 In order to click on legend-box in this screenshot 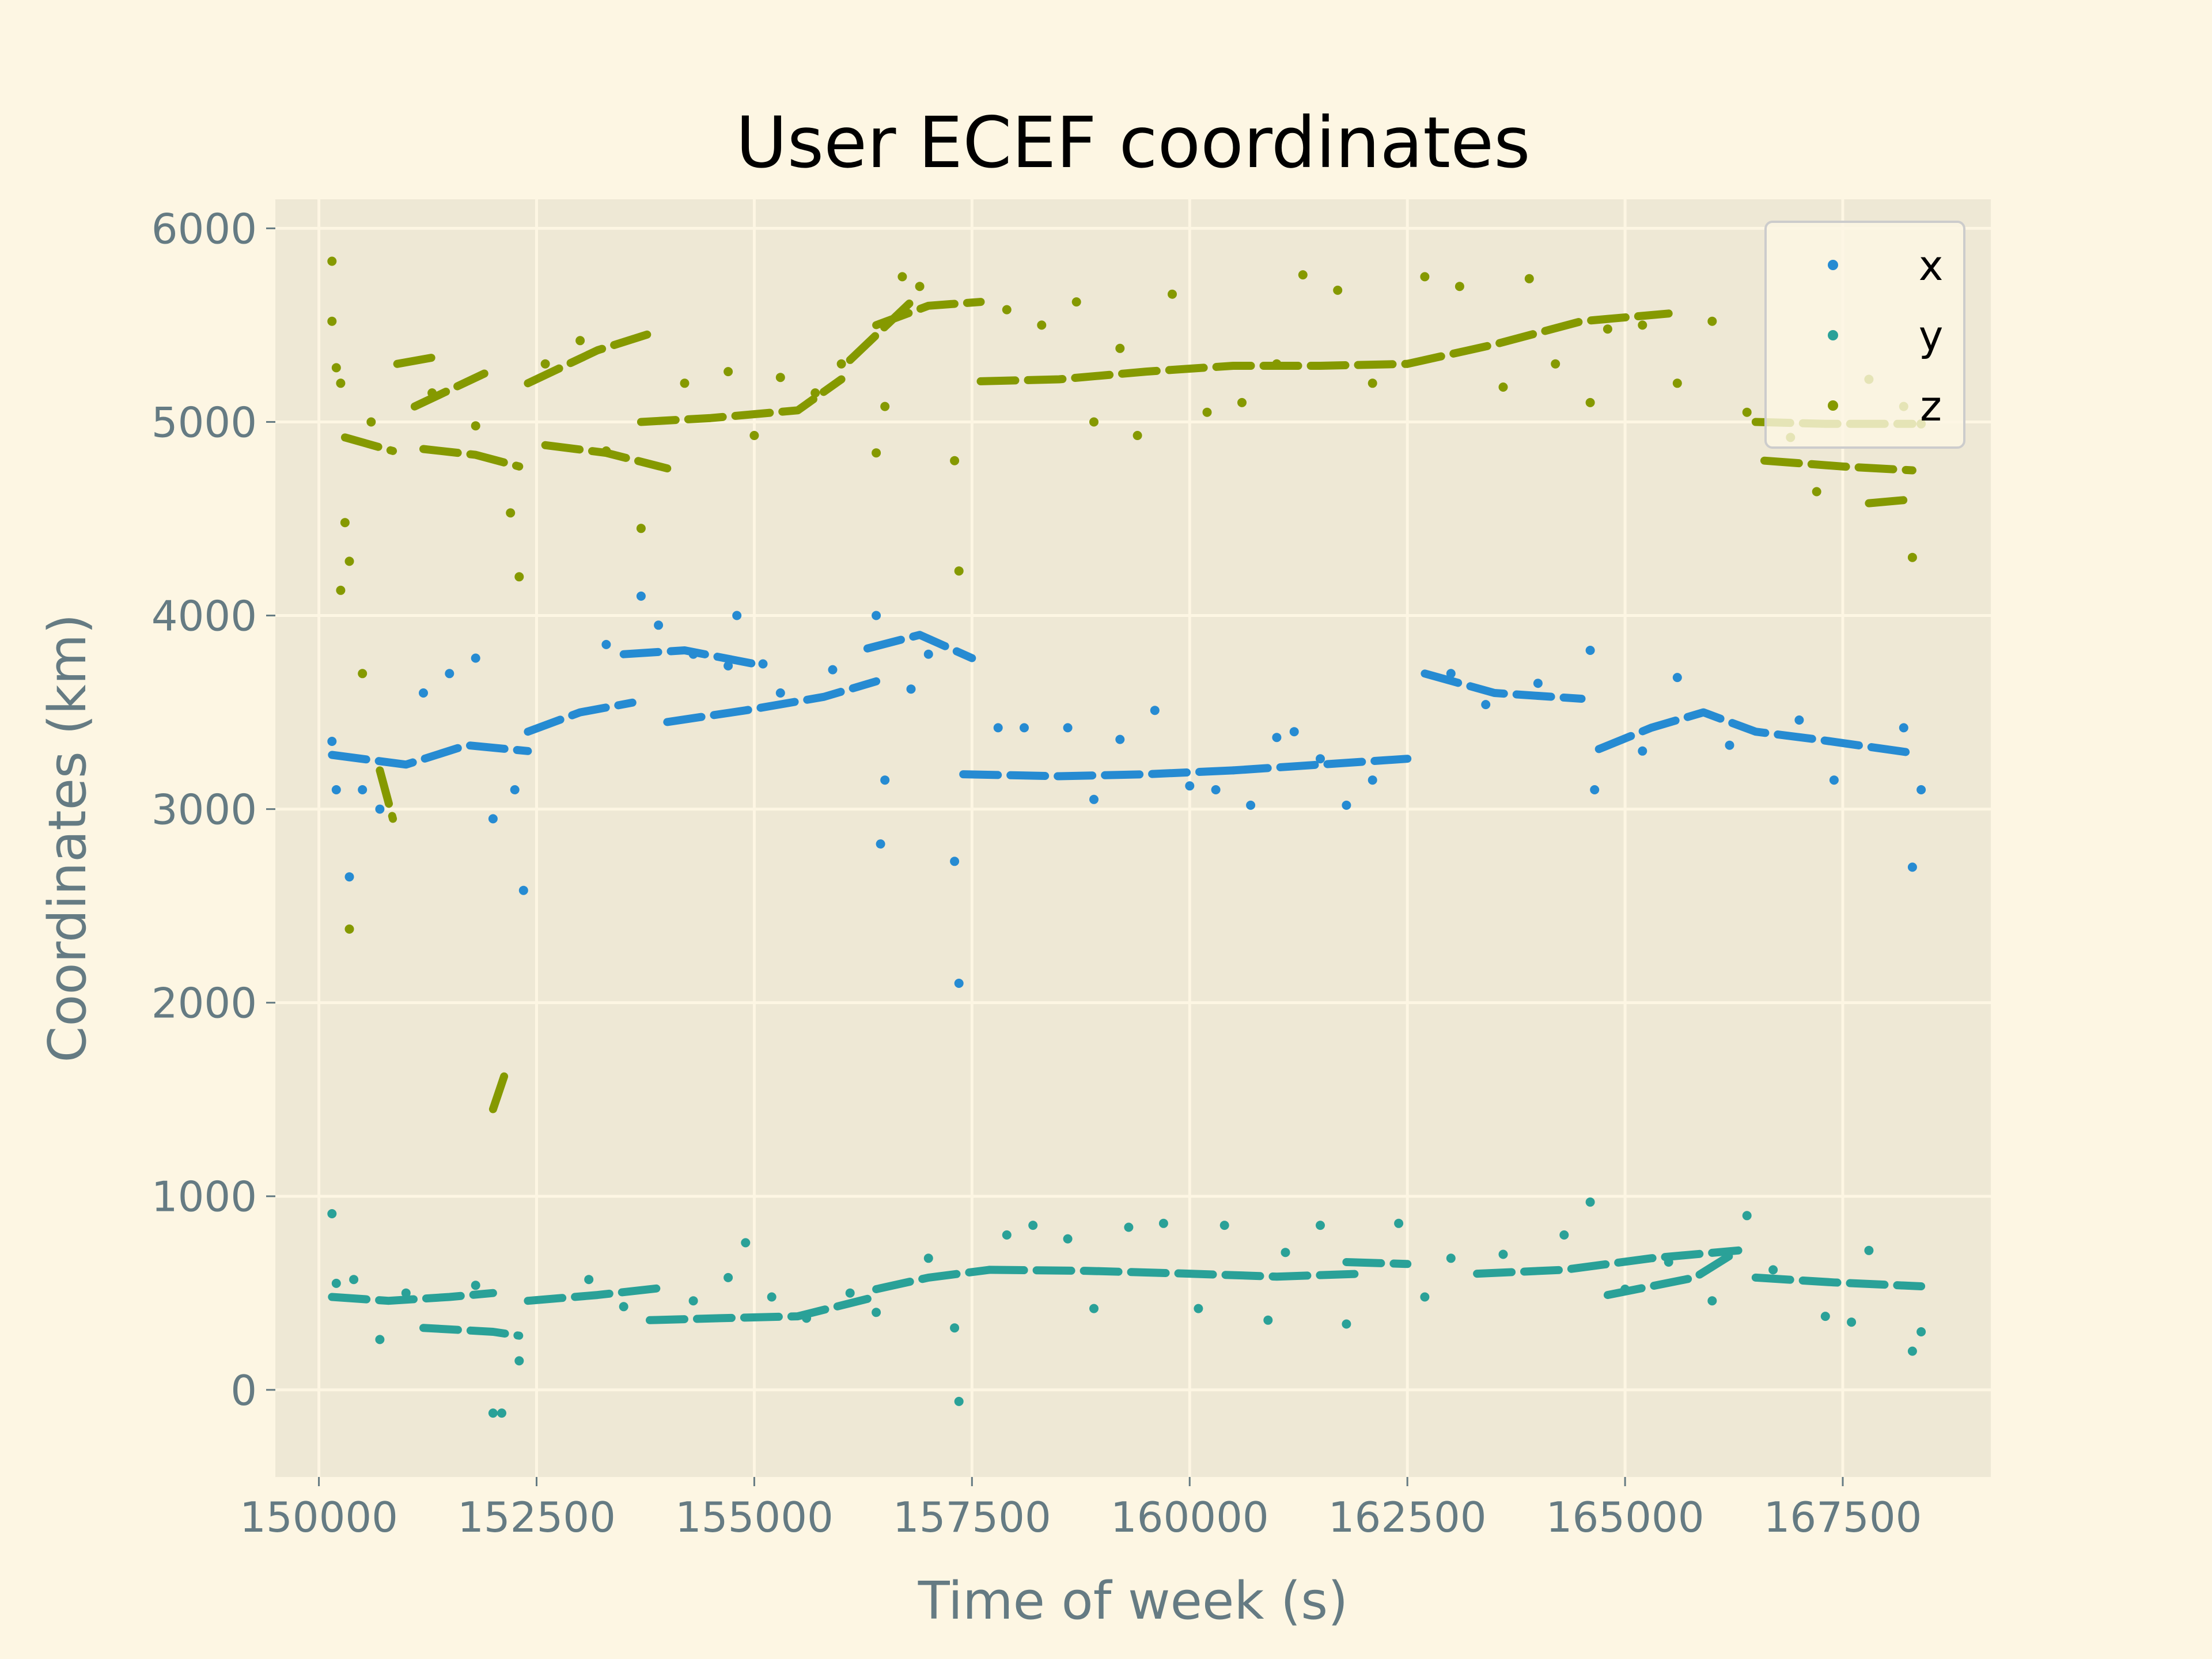, I will do `click(1864, 335)`.